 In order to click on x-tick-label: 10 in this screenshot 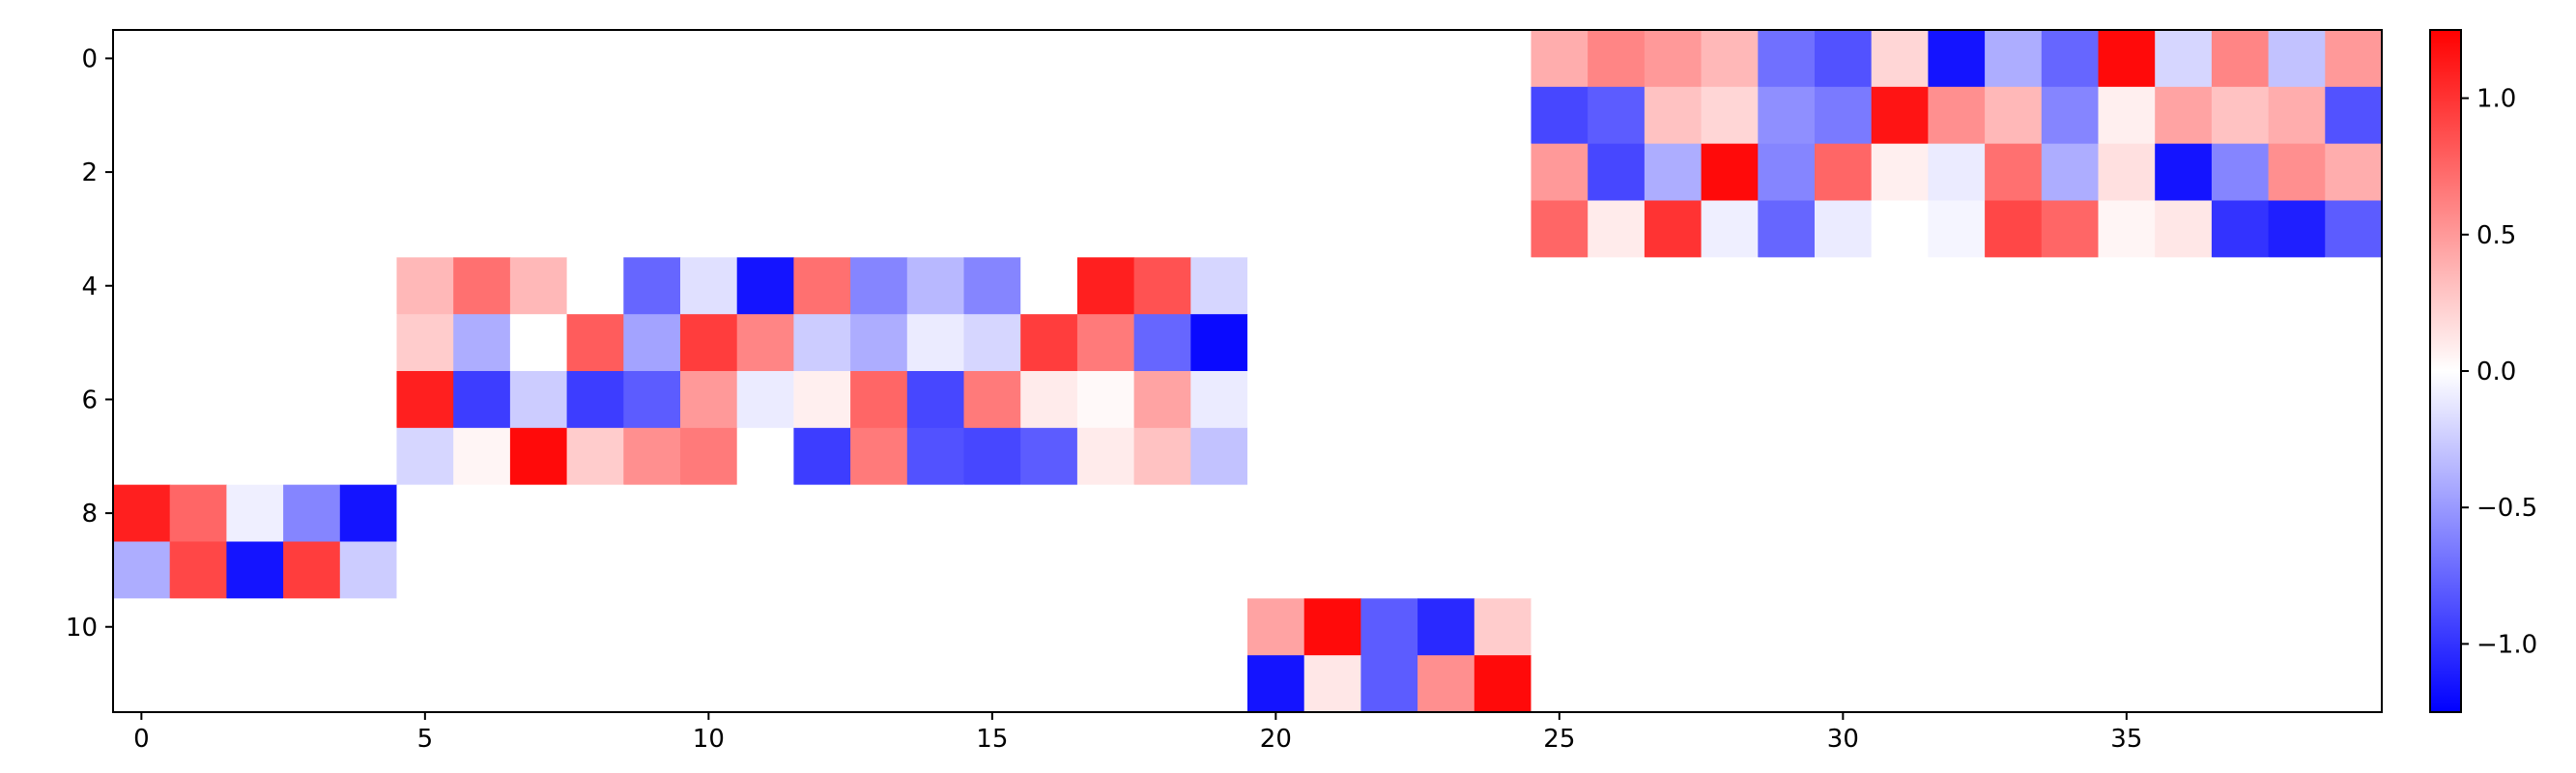, I will do `click(709, 739)`.